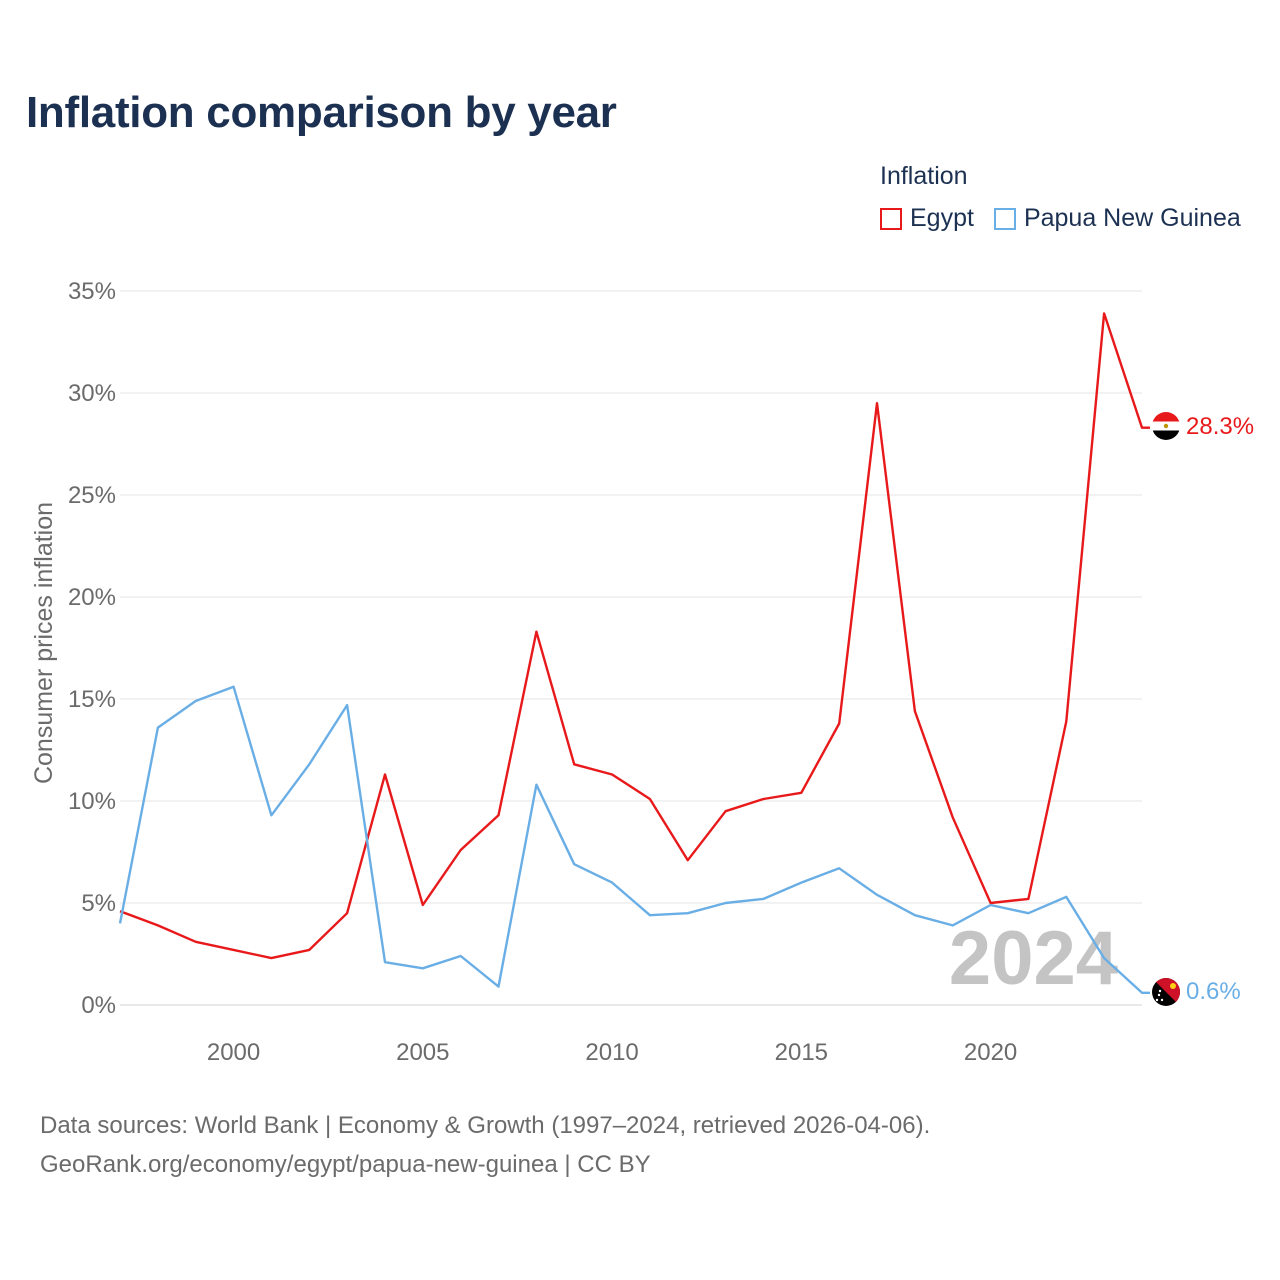 The width and height of the screenshot is (1280, 1280). I want to click on legend-title: Inflation, so click(924, 176).